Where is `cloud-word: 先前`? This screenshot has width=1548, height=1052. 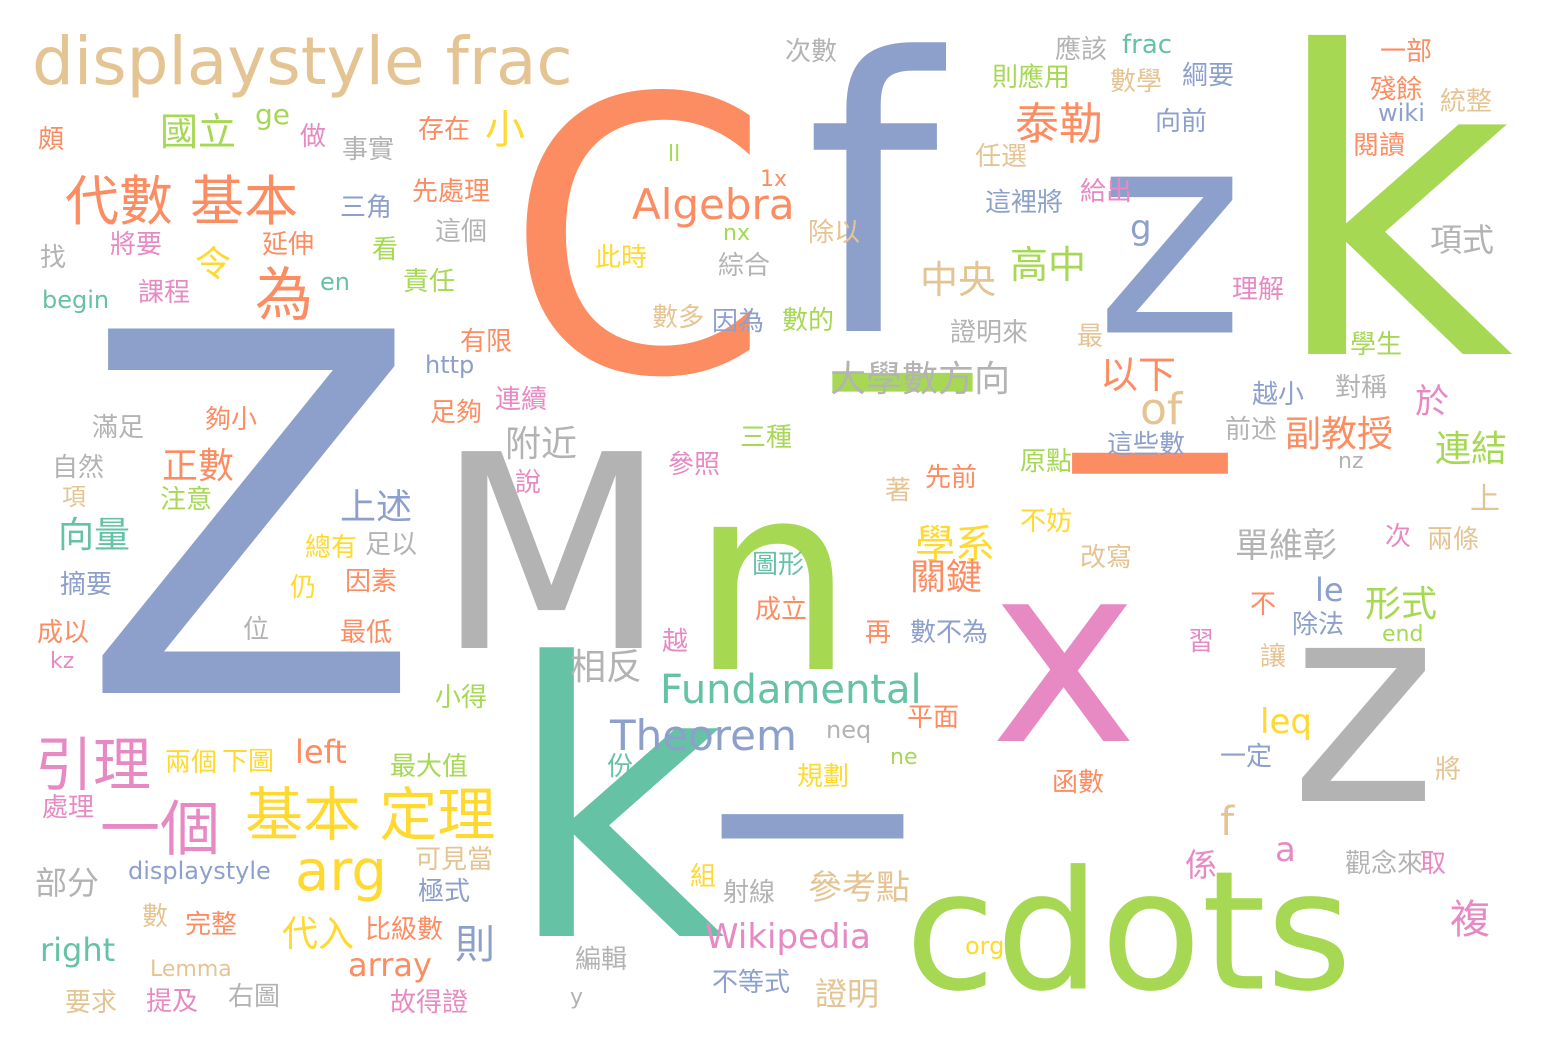 cloud-word: 先前 is located at coordinates (951, 478).